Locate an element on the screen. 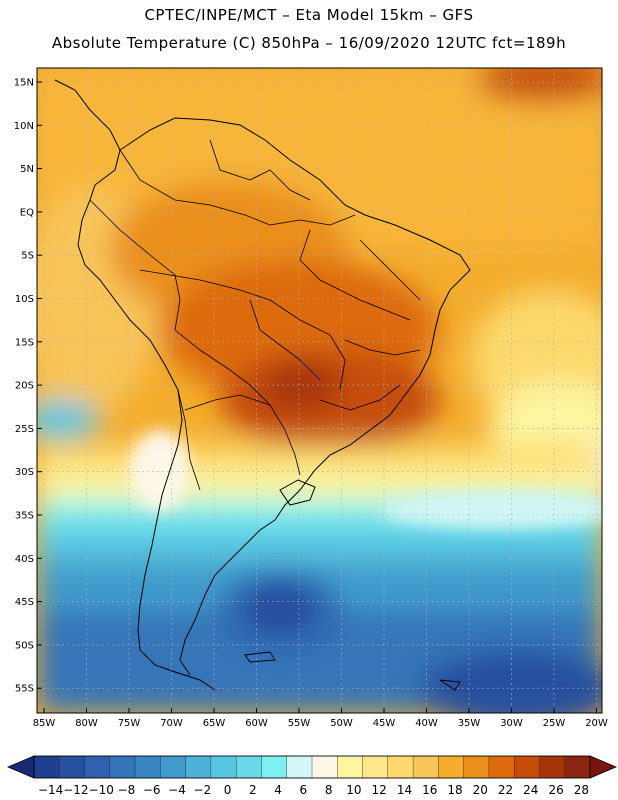 The width and height of the screenshot is (618, 800). colorbar-label: 14 is located at coordinates (404, 790).